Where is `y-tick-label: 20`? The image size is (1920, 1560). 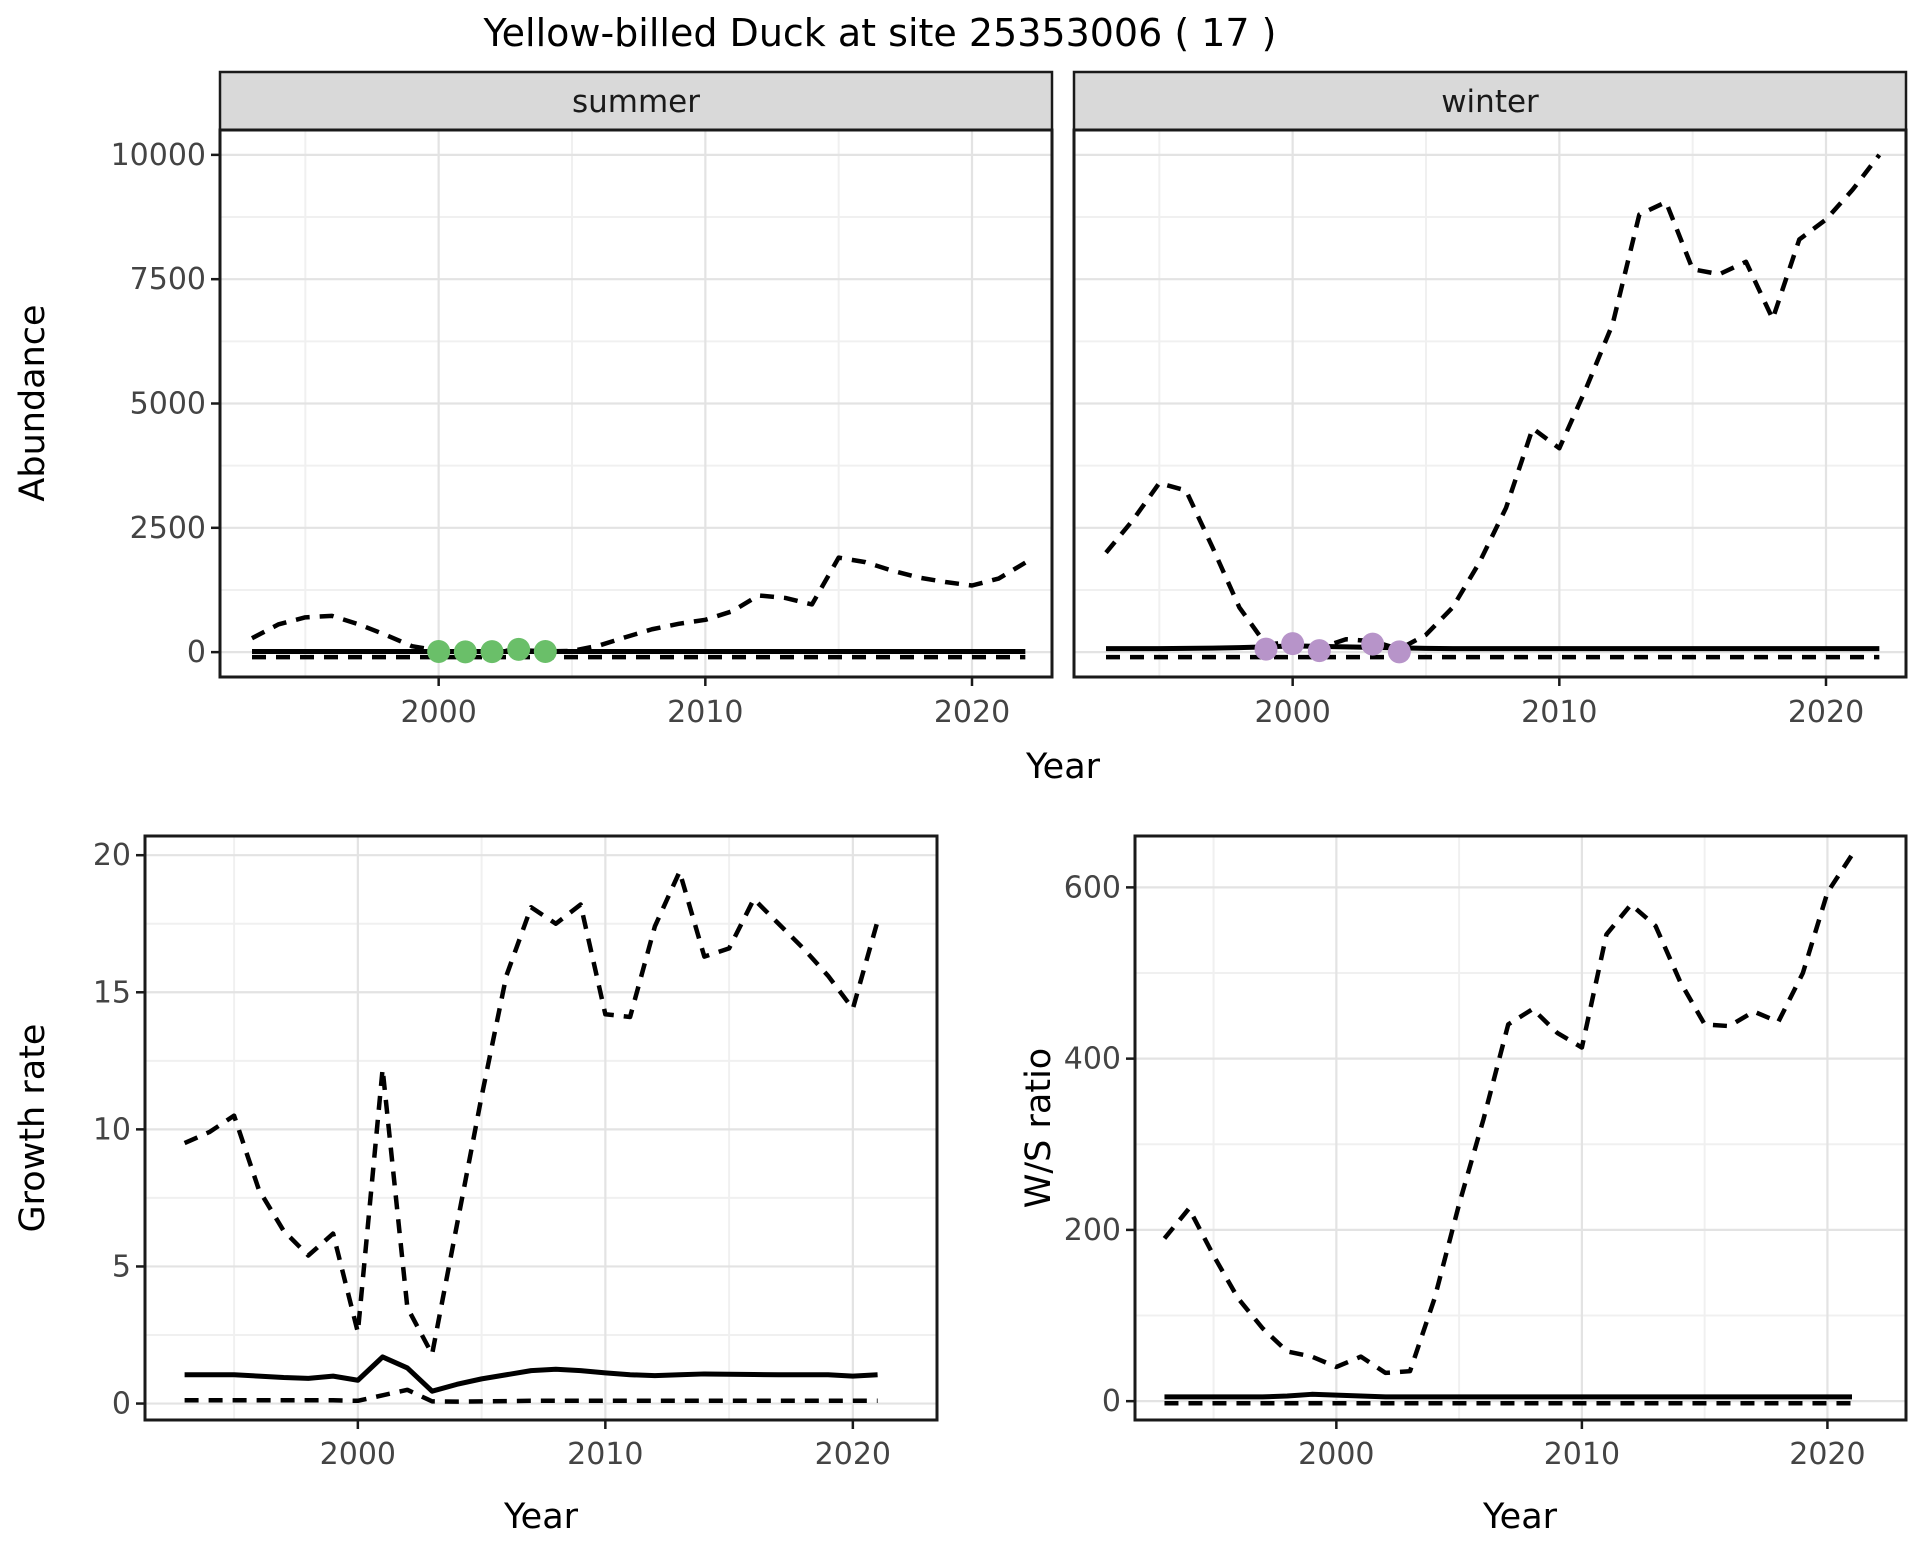
y-tick-label: 20 is located at coordinates (112, 855).